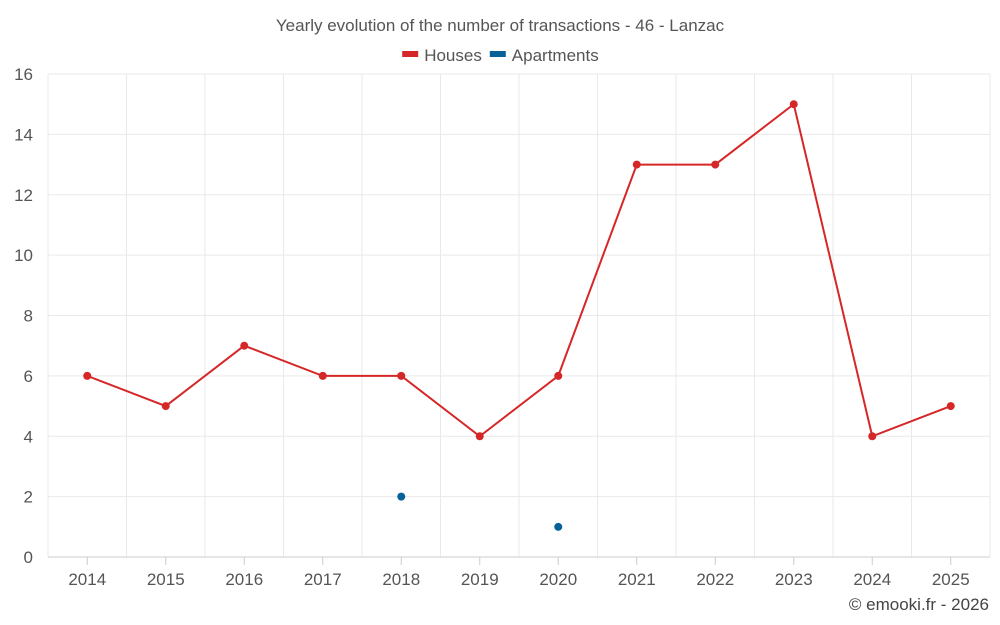 The width and height of the screenshot is (1000, 625). Describe the element at coordinates (794, 579) in the screenshot. I see `x-tick-label: 2023` at that location.